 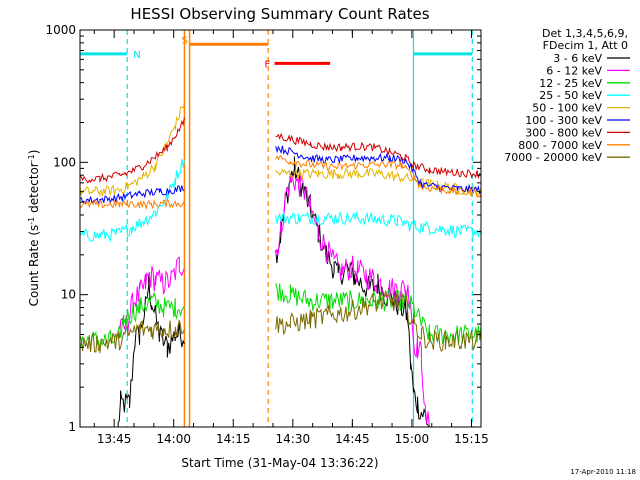 What do you see at coordinates (279, 463) in the screenshot?
I see `x-axis-label: Start Time (31-May-04 13:36:22)` at bounding box center [279, 463].